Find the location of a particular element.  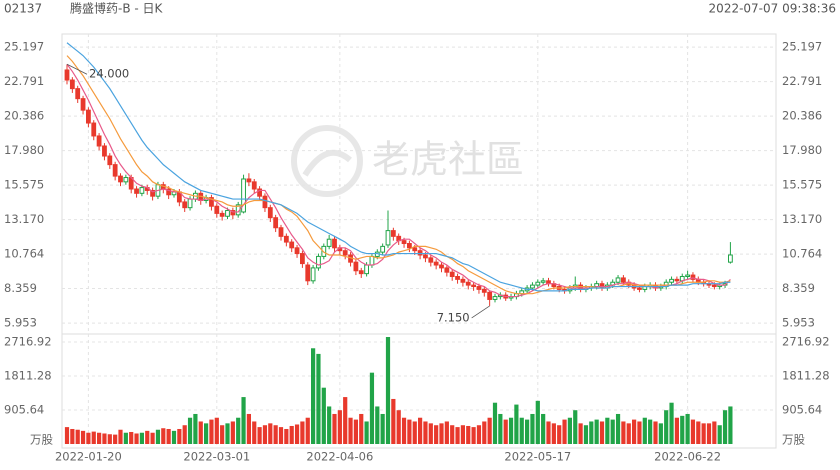

y-tick-label-right: 13.170 is located at coordinates (802, 219).